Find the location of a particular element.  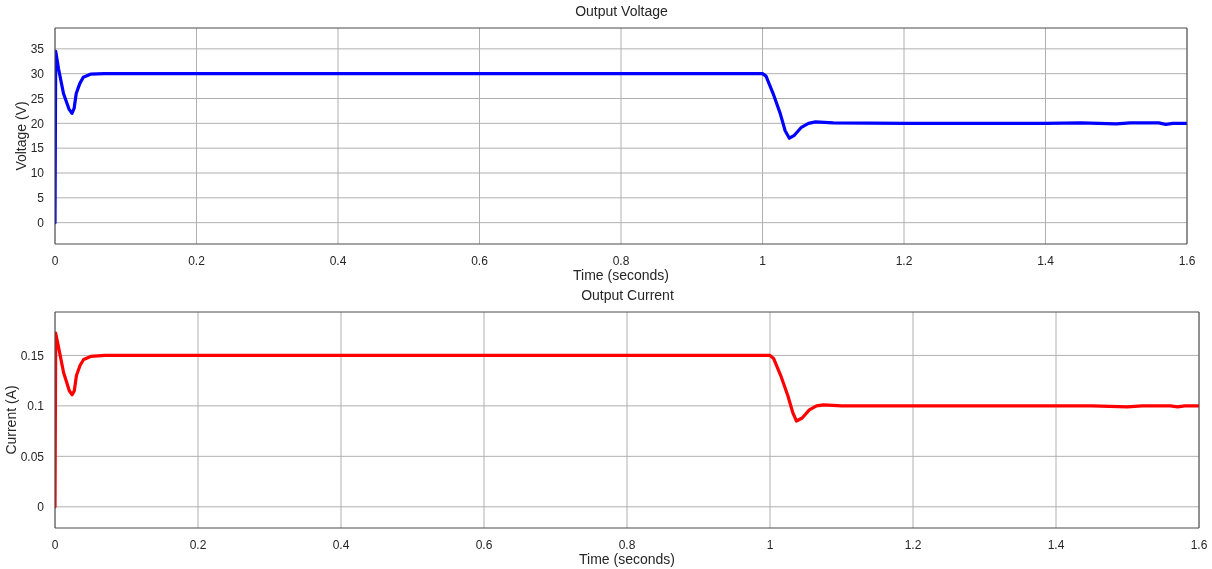

chart-title: Output Voltage is located at coordinates (621, 11).